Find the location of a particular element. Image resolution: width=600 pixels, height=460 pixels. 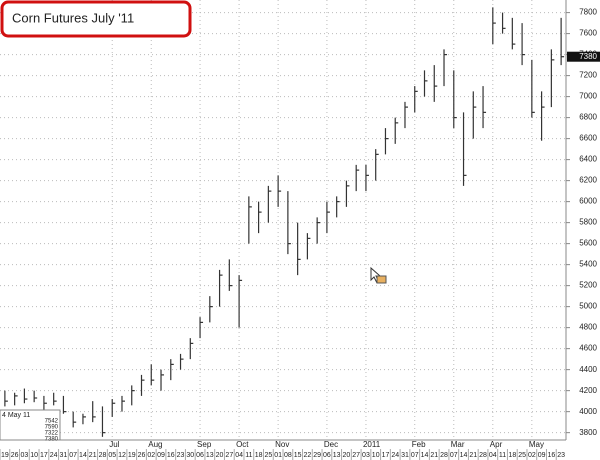

cursor-icon is located at coordinates (378, 275).